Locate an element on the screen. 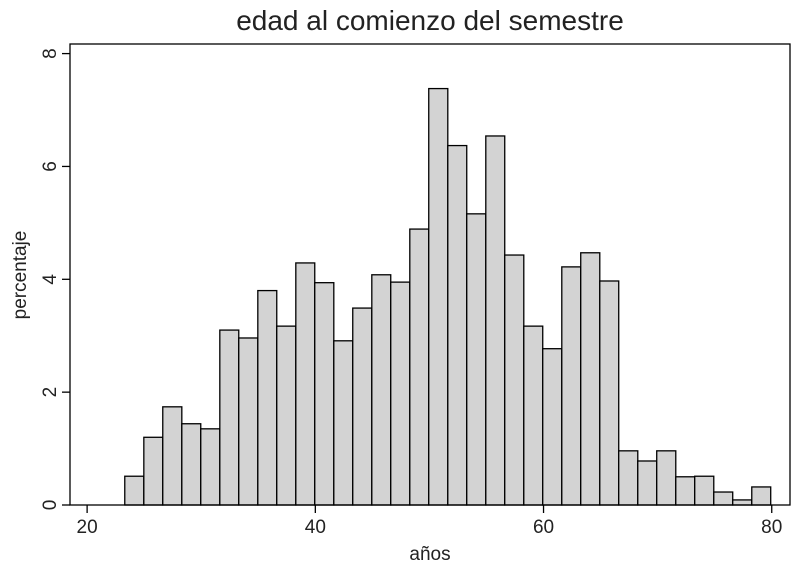  y-tick-label: 0 is located at coordinates (50, 505).